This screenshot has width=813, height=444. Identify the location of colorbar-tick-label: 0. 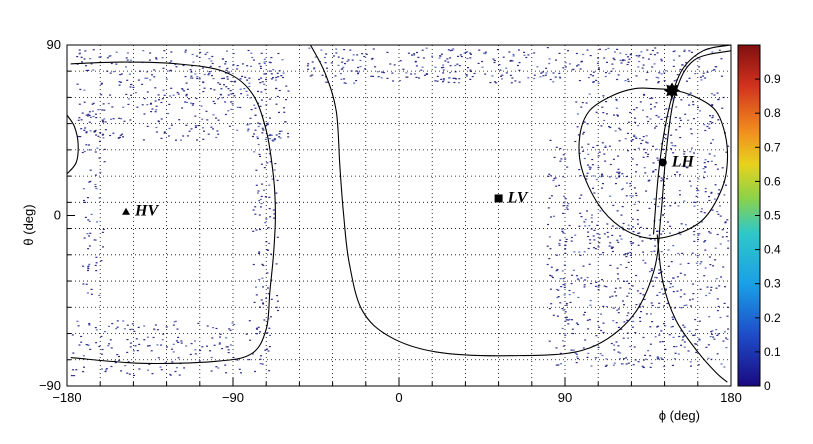
(767, 386).